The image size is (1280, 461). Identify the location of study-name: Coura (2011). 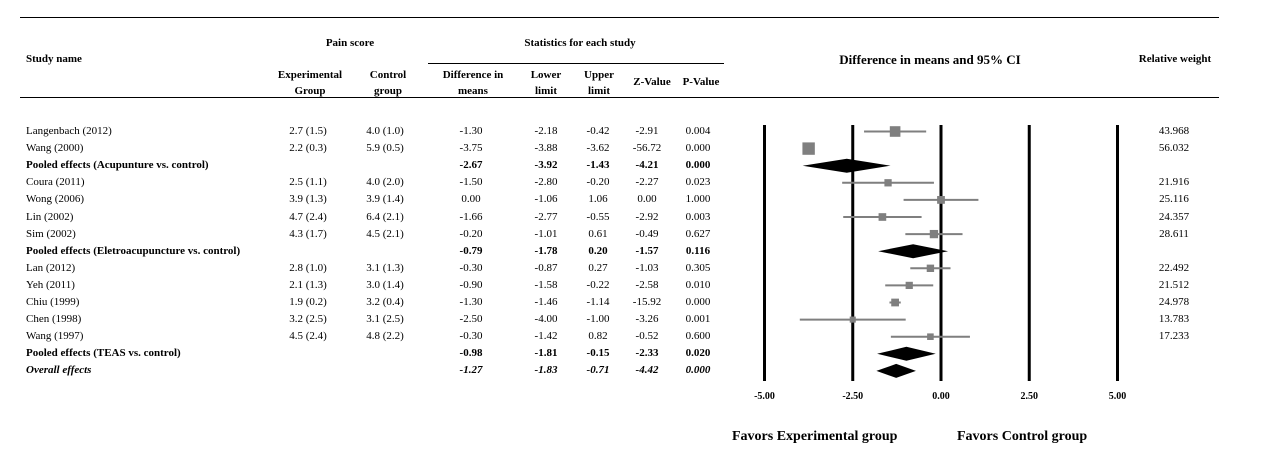
(55, 182).